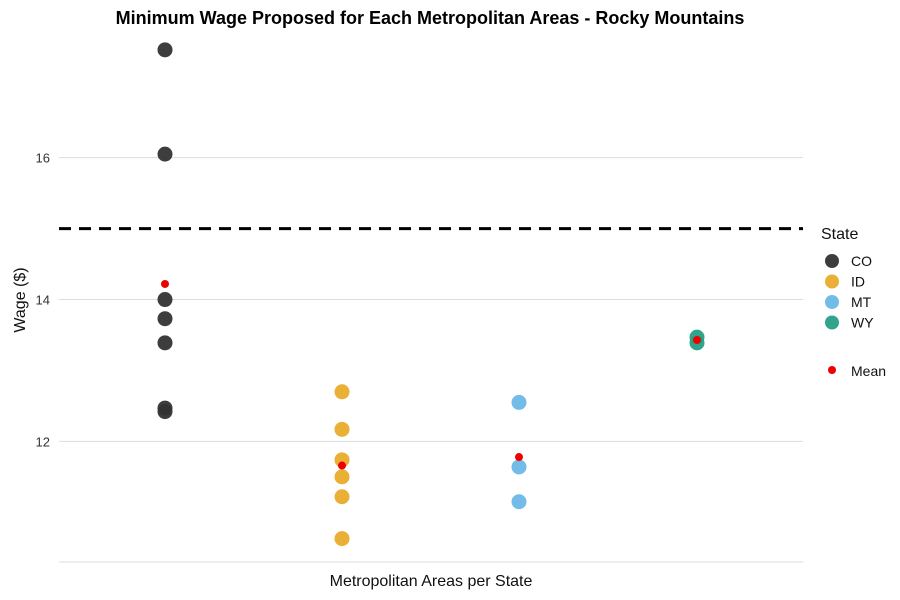 This screenshot has height=600, width=900. What do you see at coordinates (861, 261) in the screenshot?
I see `legend-label-co: CO` at bounding box center [861, 261].